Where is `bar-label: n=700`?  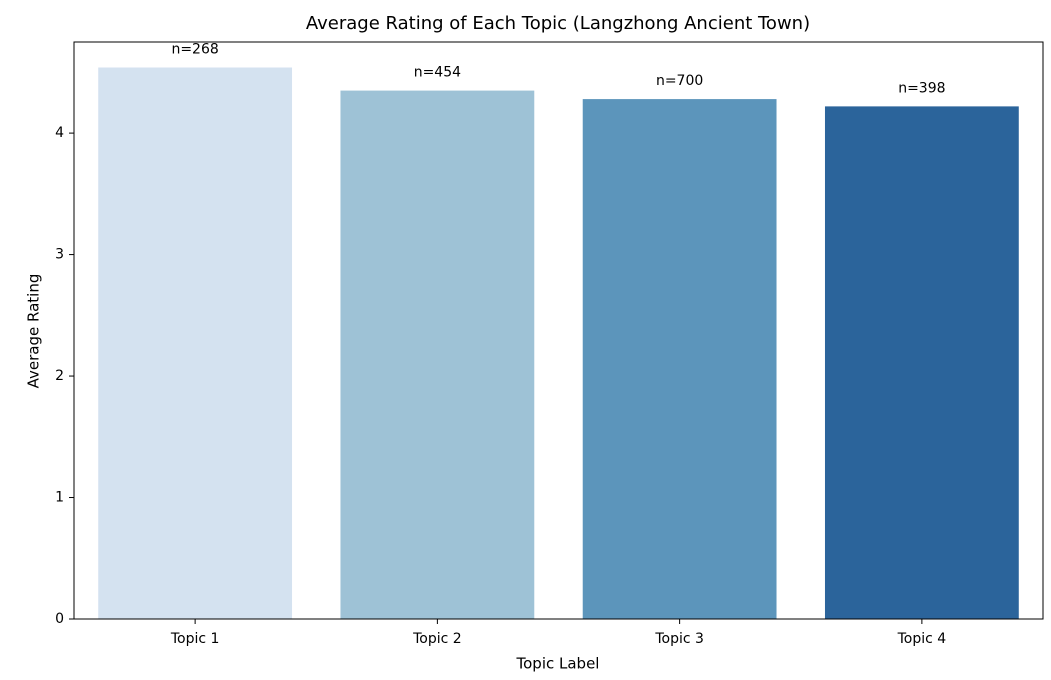 bar-label: n=700 is located at coordinates (679, 81).